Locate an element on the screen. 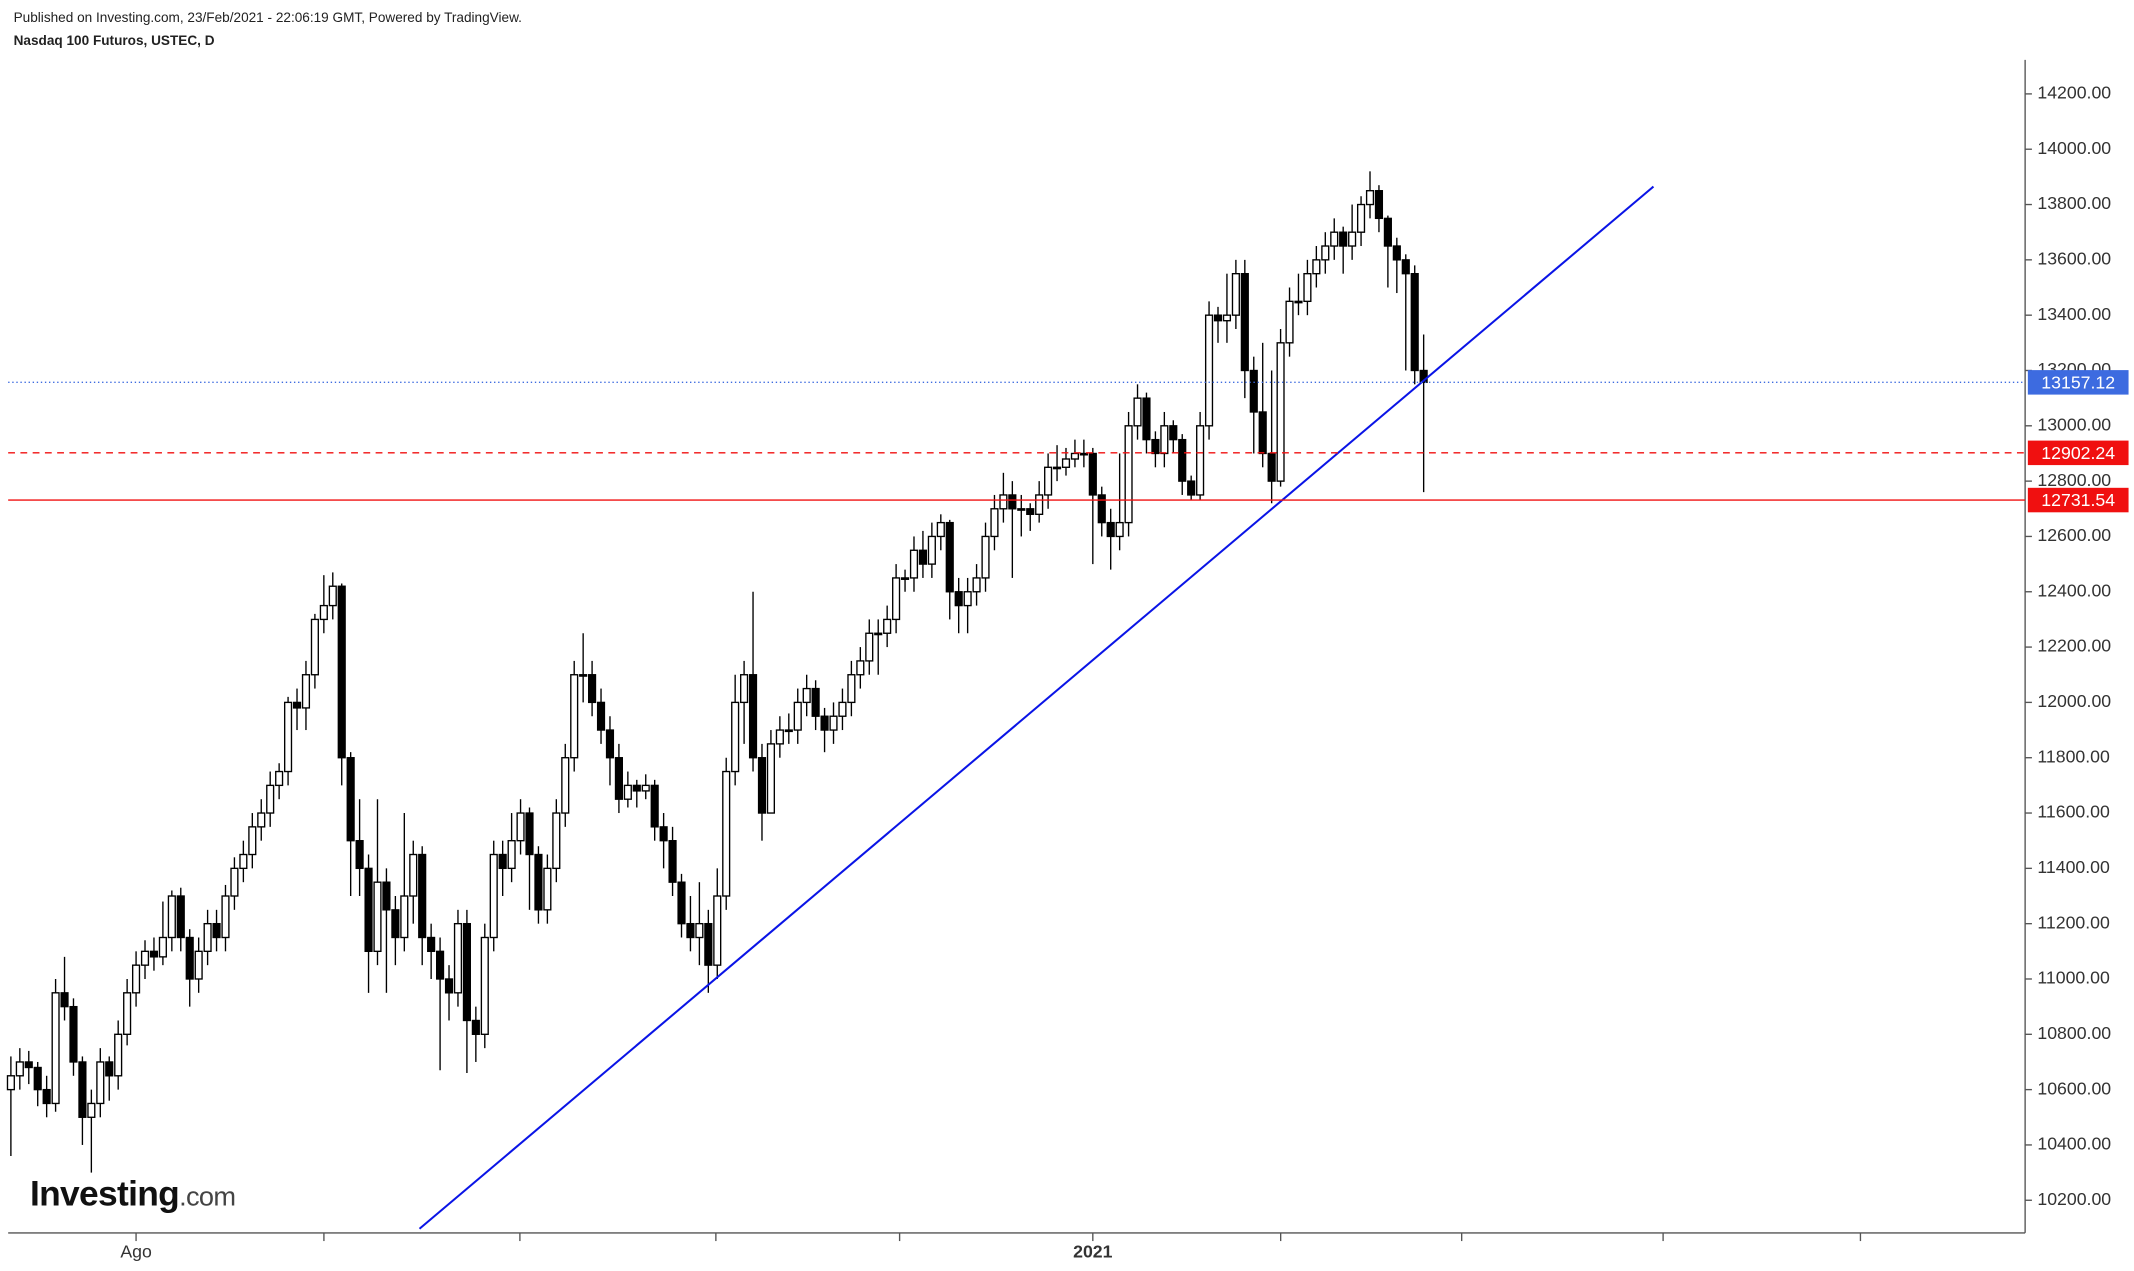 The image size is (2134, 1271). logo-suffix: .com is located at coordinates (207, 1196).